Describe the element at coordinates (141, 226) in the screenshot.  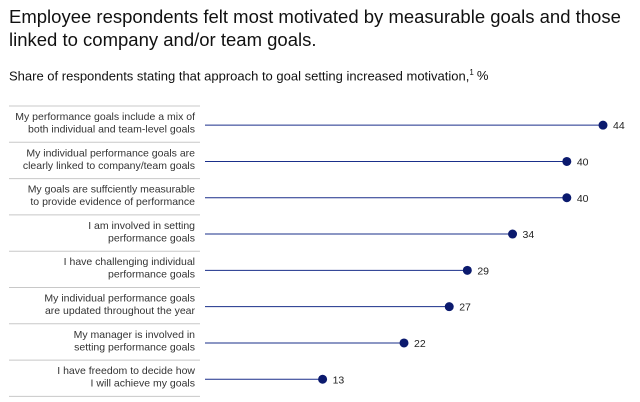
I see `category-label: I am involved in setting` at that location.